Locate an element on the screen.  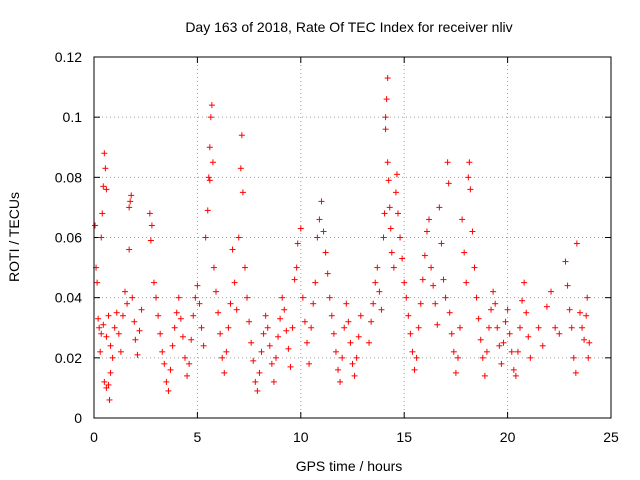
x-tick-label: 0 is located at coordinates (94, 437).